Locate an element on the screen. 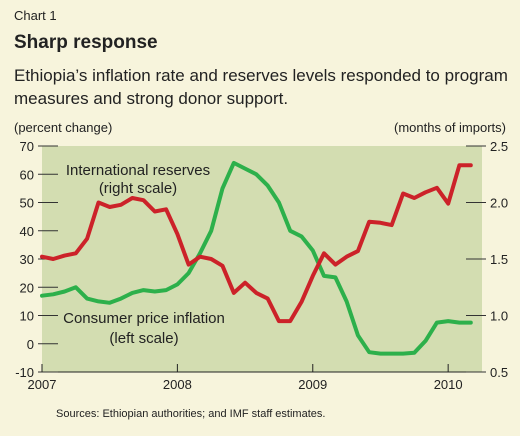 This screenshot has height=436, width=520. y-left-tick-label: -10 is located at coordinates (24, 372).